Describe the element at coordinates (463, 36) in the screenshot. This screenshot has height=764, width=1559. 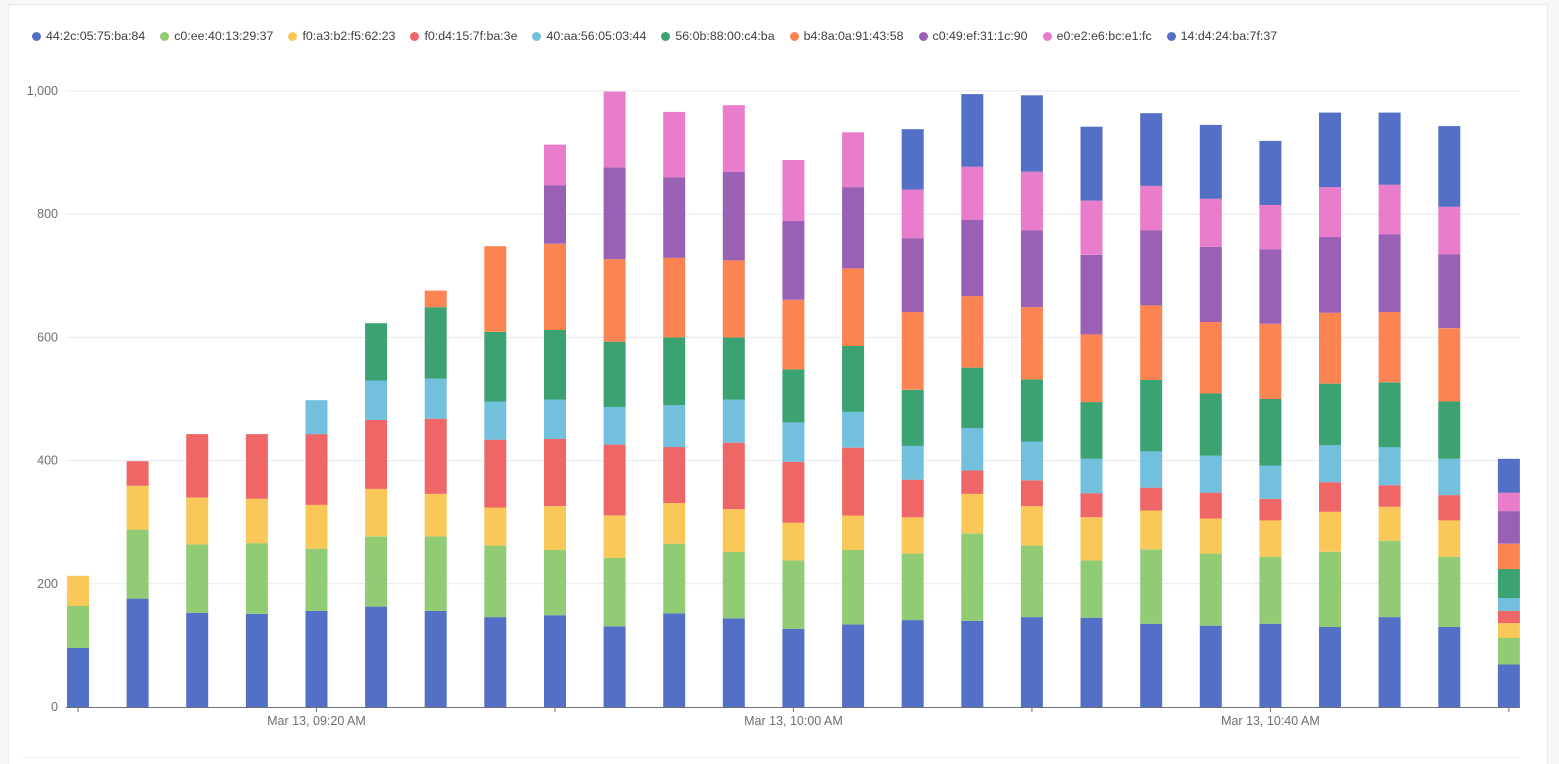
I see `legend-item: f0:d4:15:7f:ba:3e` at that location.